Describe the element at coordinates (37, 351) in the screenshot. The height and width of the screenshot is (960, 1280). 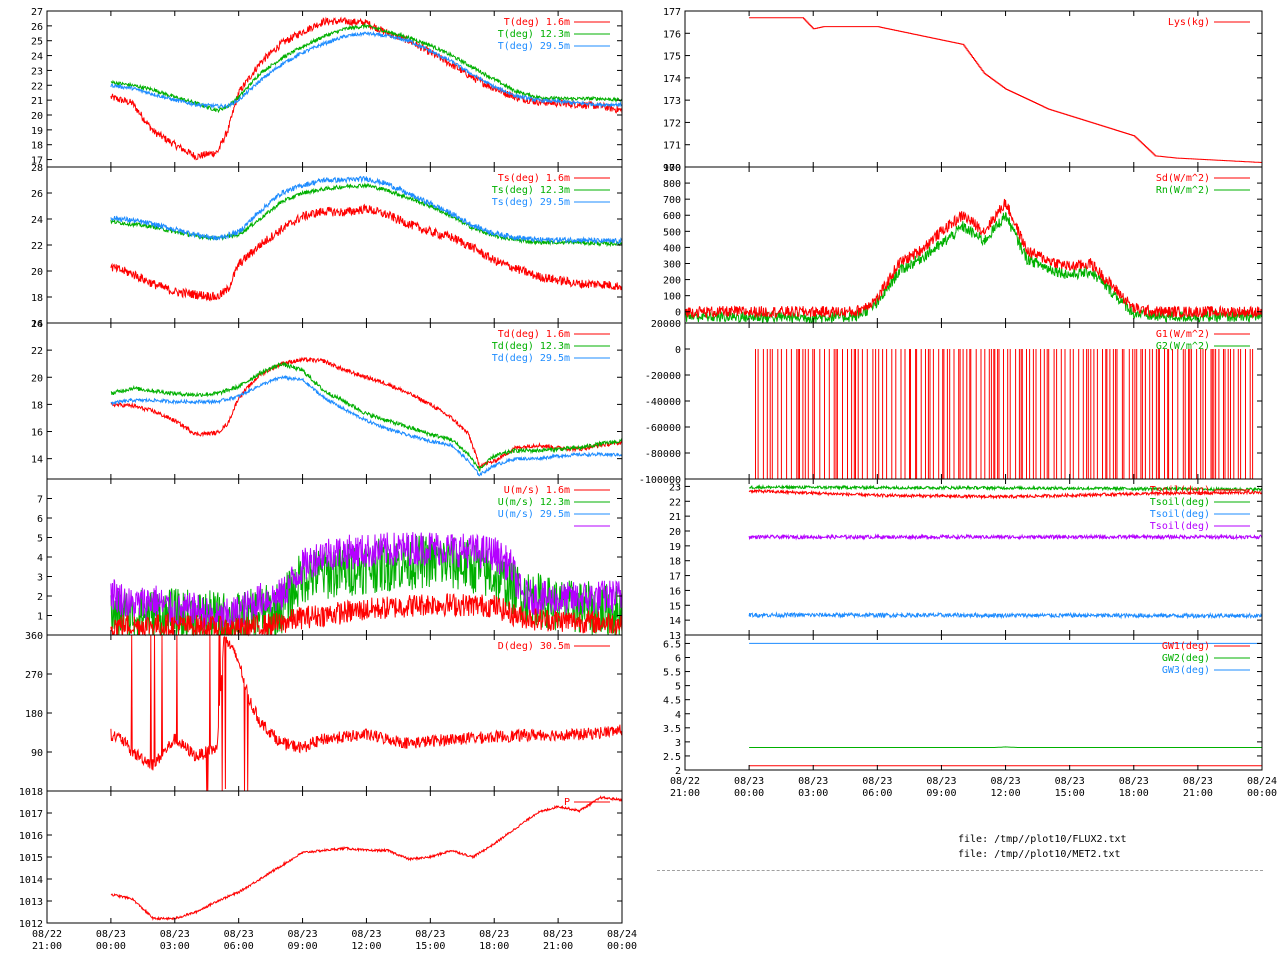
I see `ytick-label-Td-4: 22` at that location.